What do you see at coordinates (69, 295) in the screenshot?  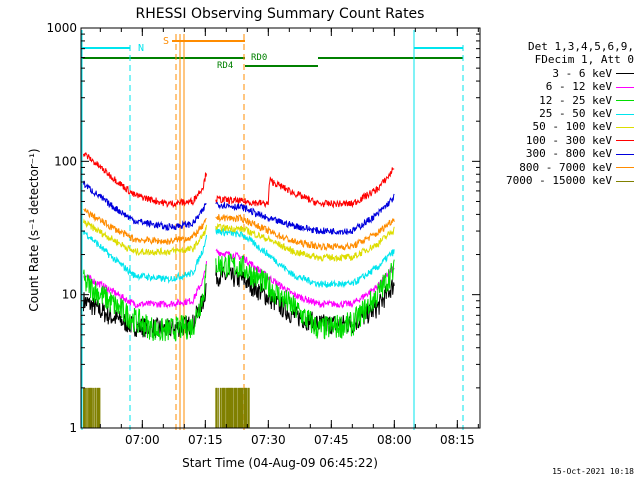 I see `y-tick-label: 10` at bounding box center [69, 295].